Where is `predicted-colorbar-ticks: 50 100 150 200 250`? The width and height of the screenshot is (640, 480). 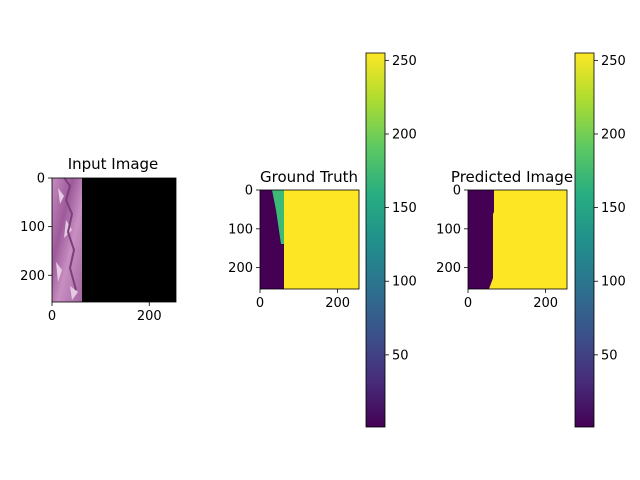 predicted-colorbar-ticks: 50 100 150 200 250 is located at coordinates (610, 208).